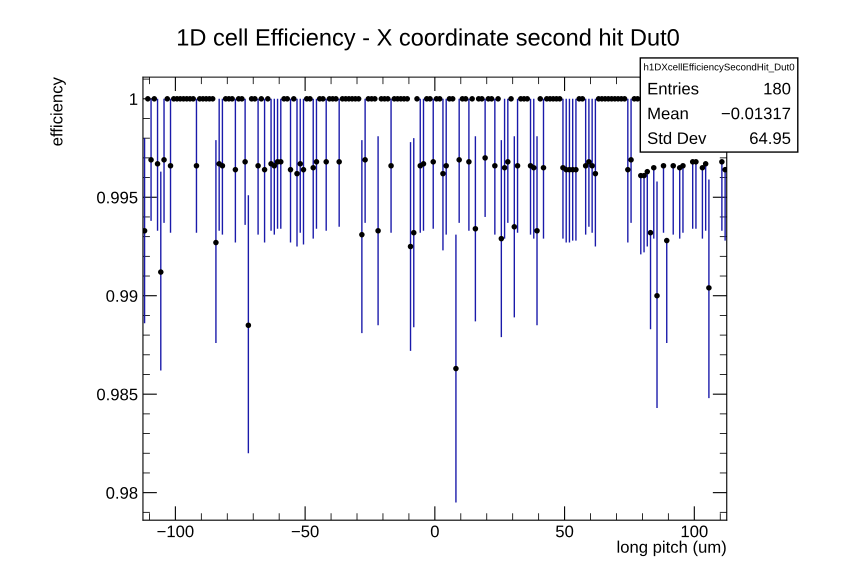  What do you see at coordinates (672, 548) in the screenshot?
I see `x-axis-title: long pitch (um)` at bounding box center [672, 548].